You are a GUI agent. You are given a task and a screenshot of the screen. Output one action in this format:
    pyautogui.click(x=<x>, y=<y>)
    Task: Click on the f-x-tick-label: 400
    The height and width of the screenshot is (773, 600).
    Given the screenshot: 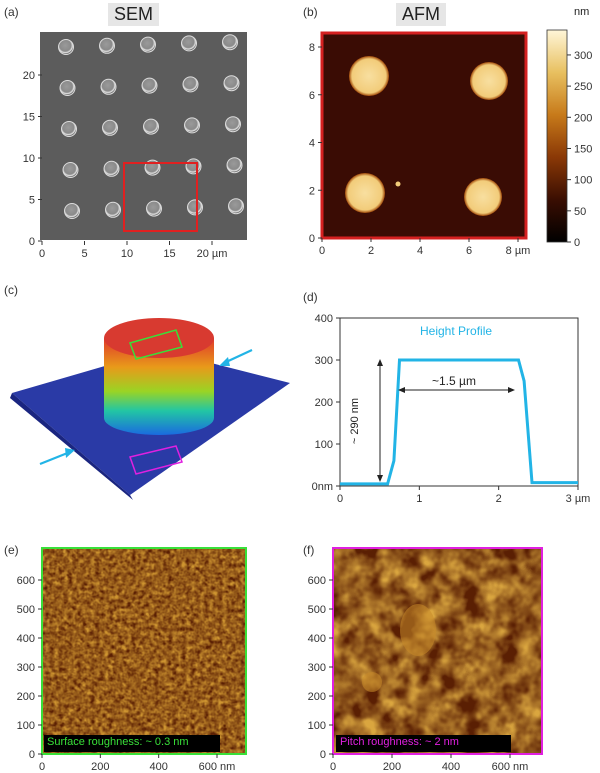 What is the action you would take?
    pyautogui.click(x=451, y=767)
    